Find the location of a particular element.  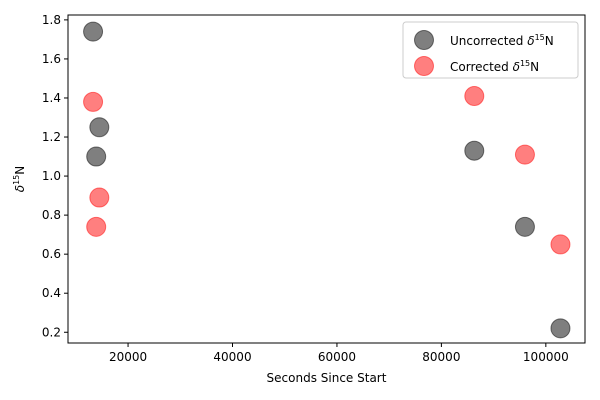

x-tick-label: 40000 is located at coordinates (232, 357).